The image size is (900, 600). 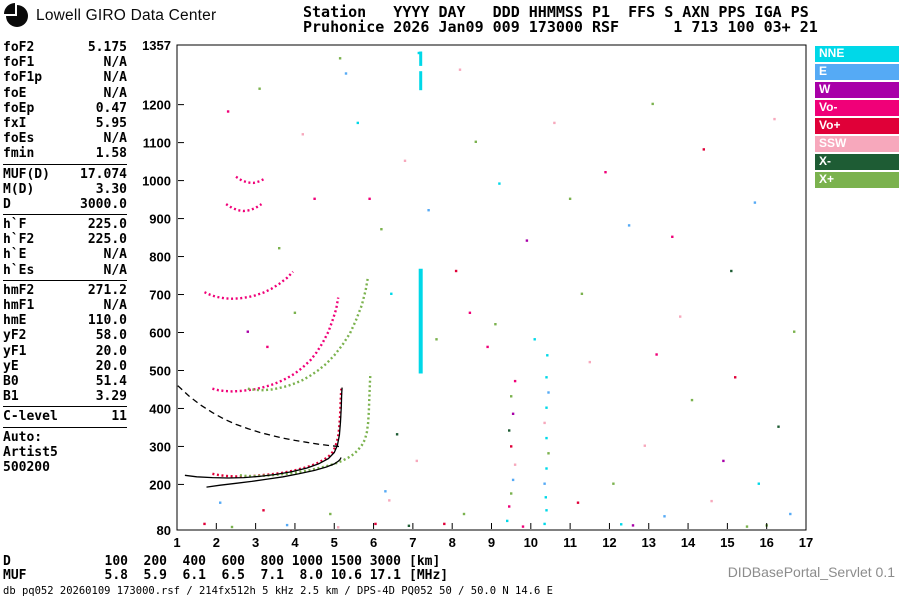 I want to click on param-label: Auto:, so click(x=23, y=437).